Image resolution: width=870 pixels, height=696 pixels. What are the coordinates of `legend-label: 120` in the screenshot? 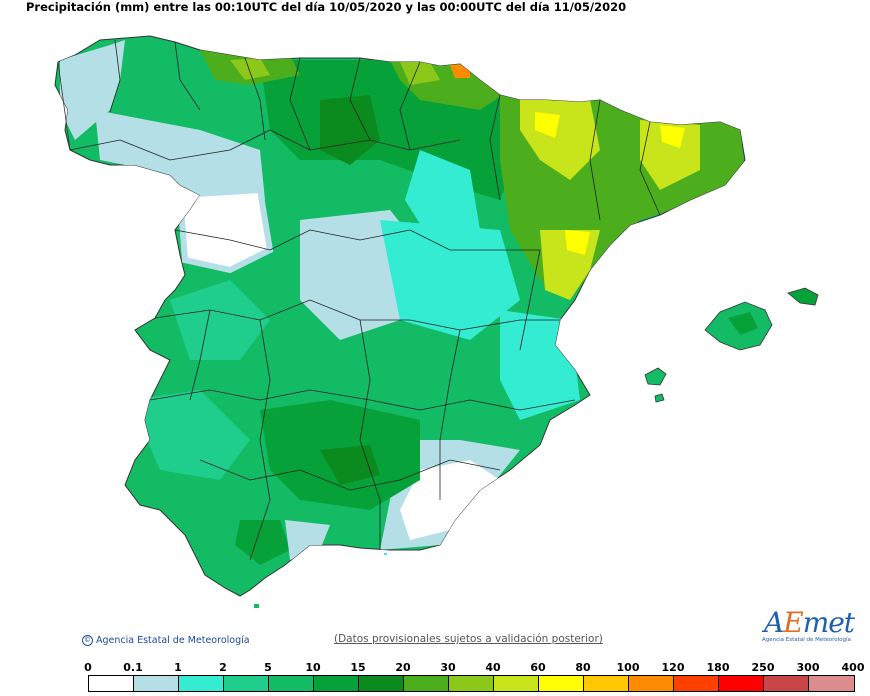 It's located at (673, 667).